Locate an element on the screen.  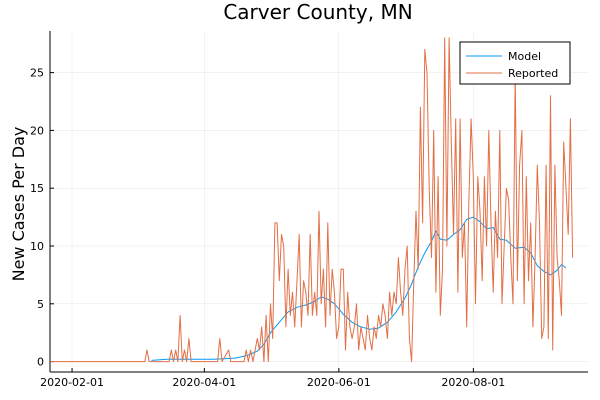
y-tick-label: 20 is located at coordinates (37, 130).